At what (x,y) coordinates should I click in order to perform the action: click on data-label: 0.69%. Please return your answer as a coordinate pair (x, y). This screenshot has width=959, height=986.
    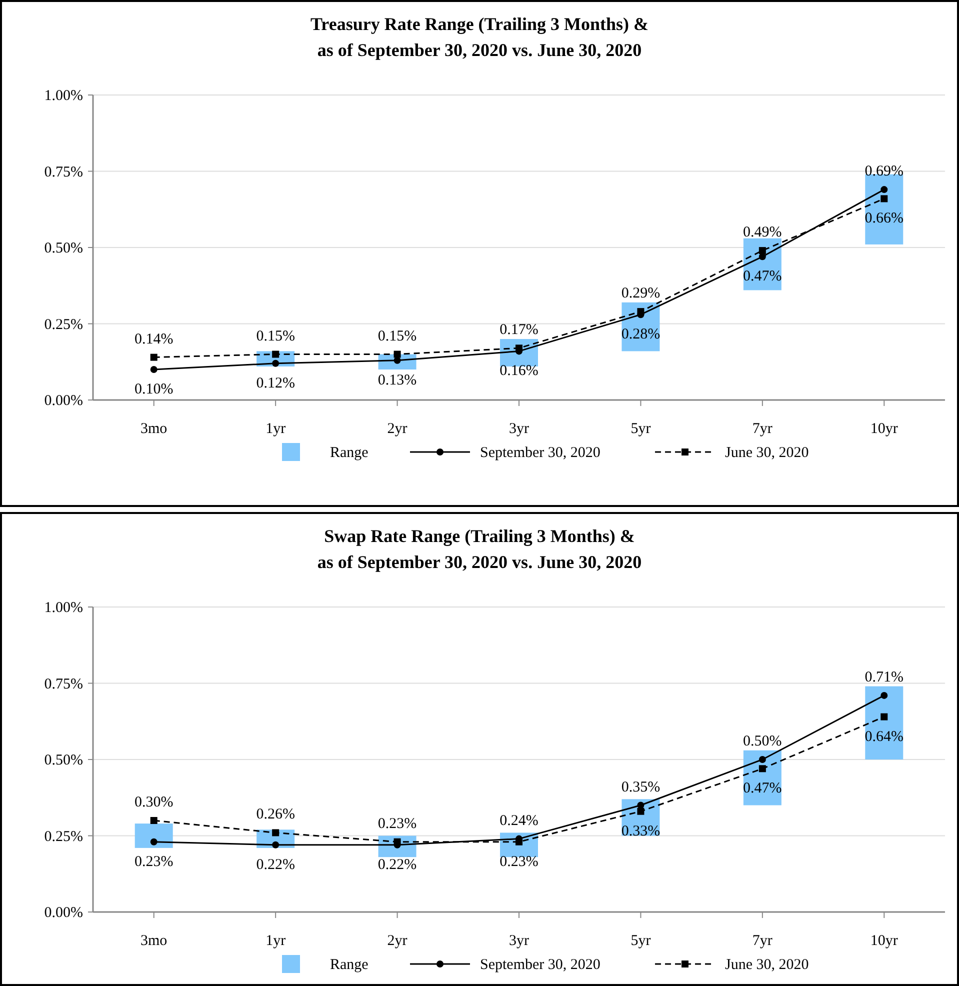
    Looking at the image, I should click on (884, 172).